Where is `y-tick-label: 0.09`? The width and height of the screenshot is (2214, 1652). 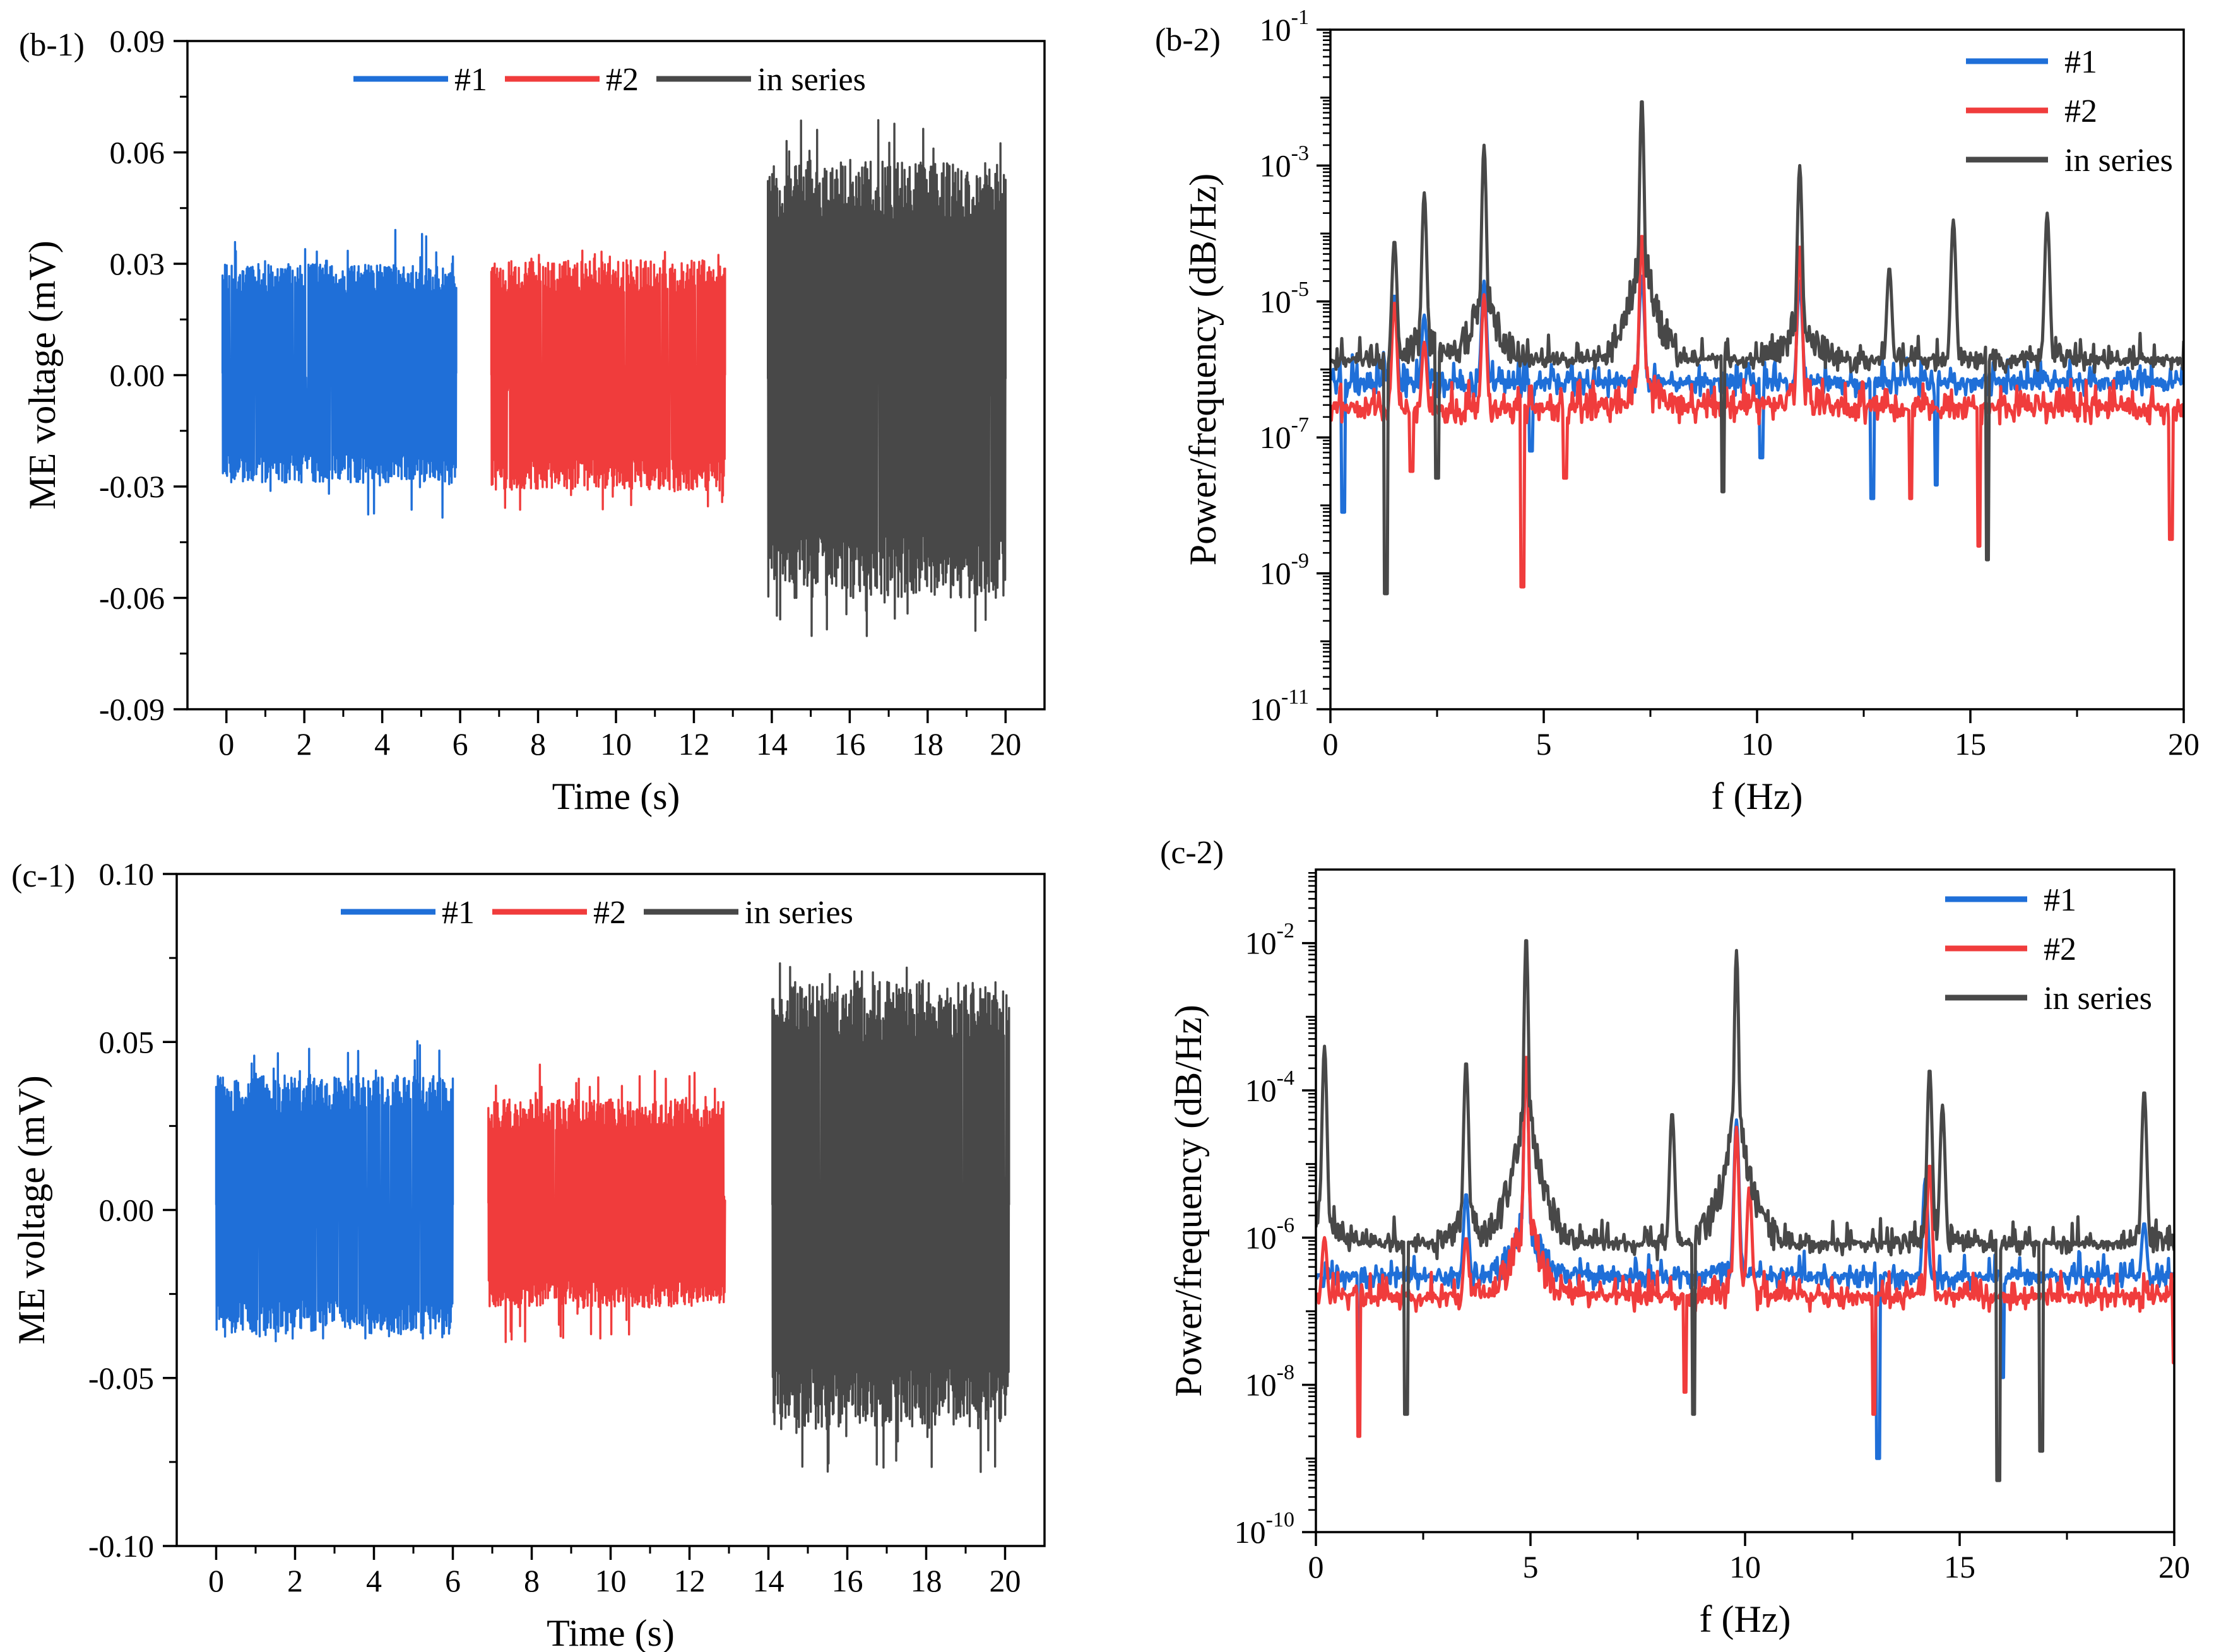 y-tick-label: 0.09 is located at coordinates (137, 41).